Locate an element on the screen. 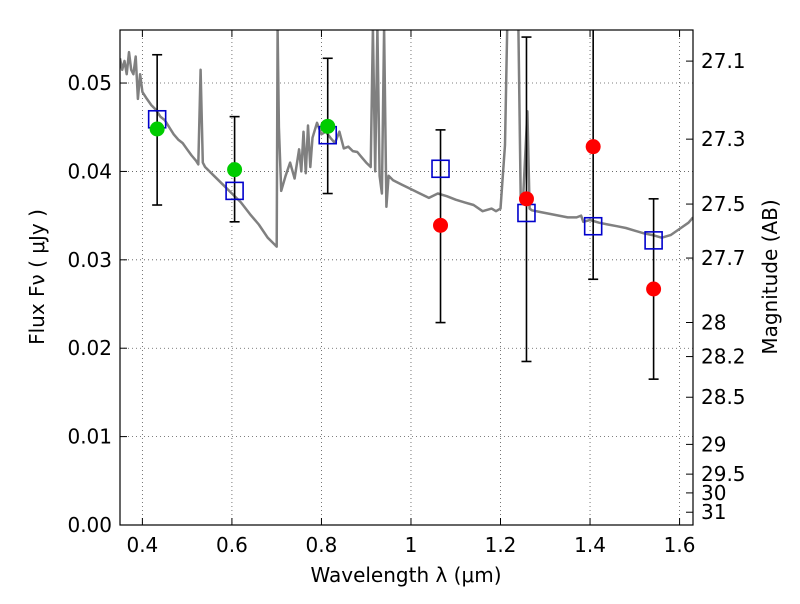  y-tick-label: 0.00 is located at coordinates (89, 525).